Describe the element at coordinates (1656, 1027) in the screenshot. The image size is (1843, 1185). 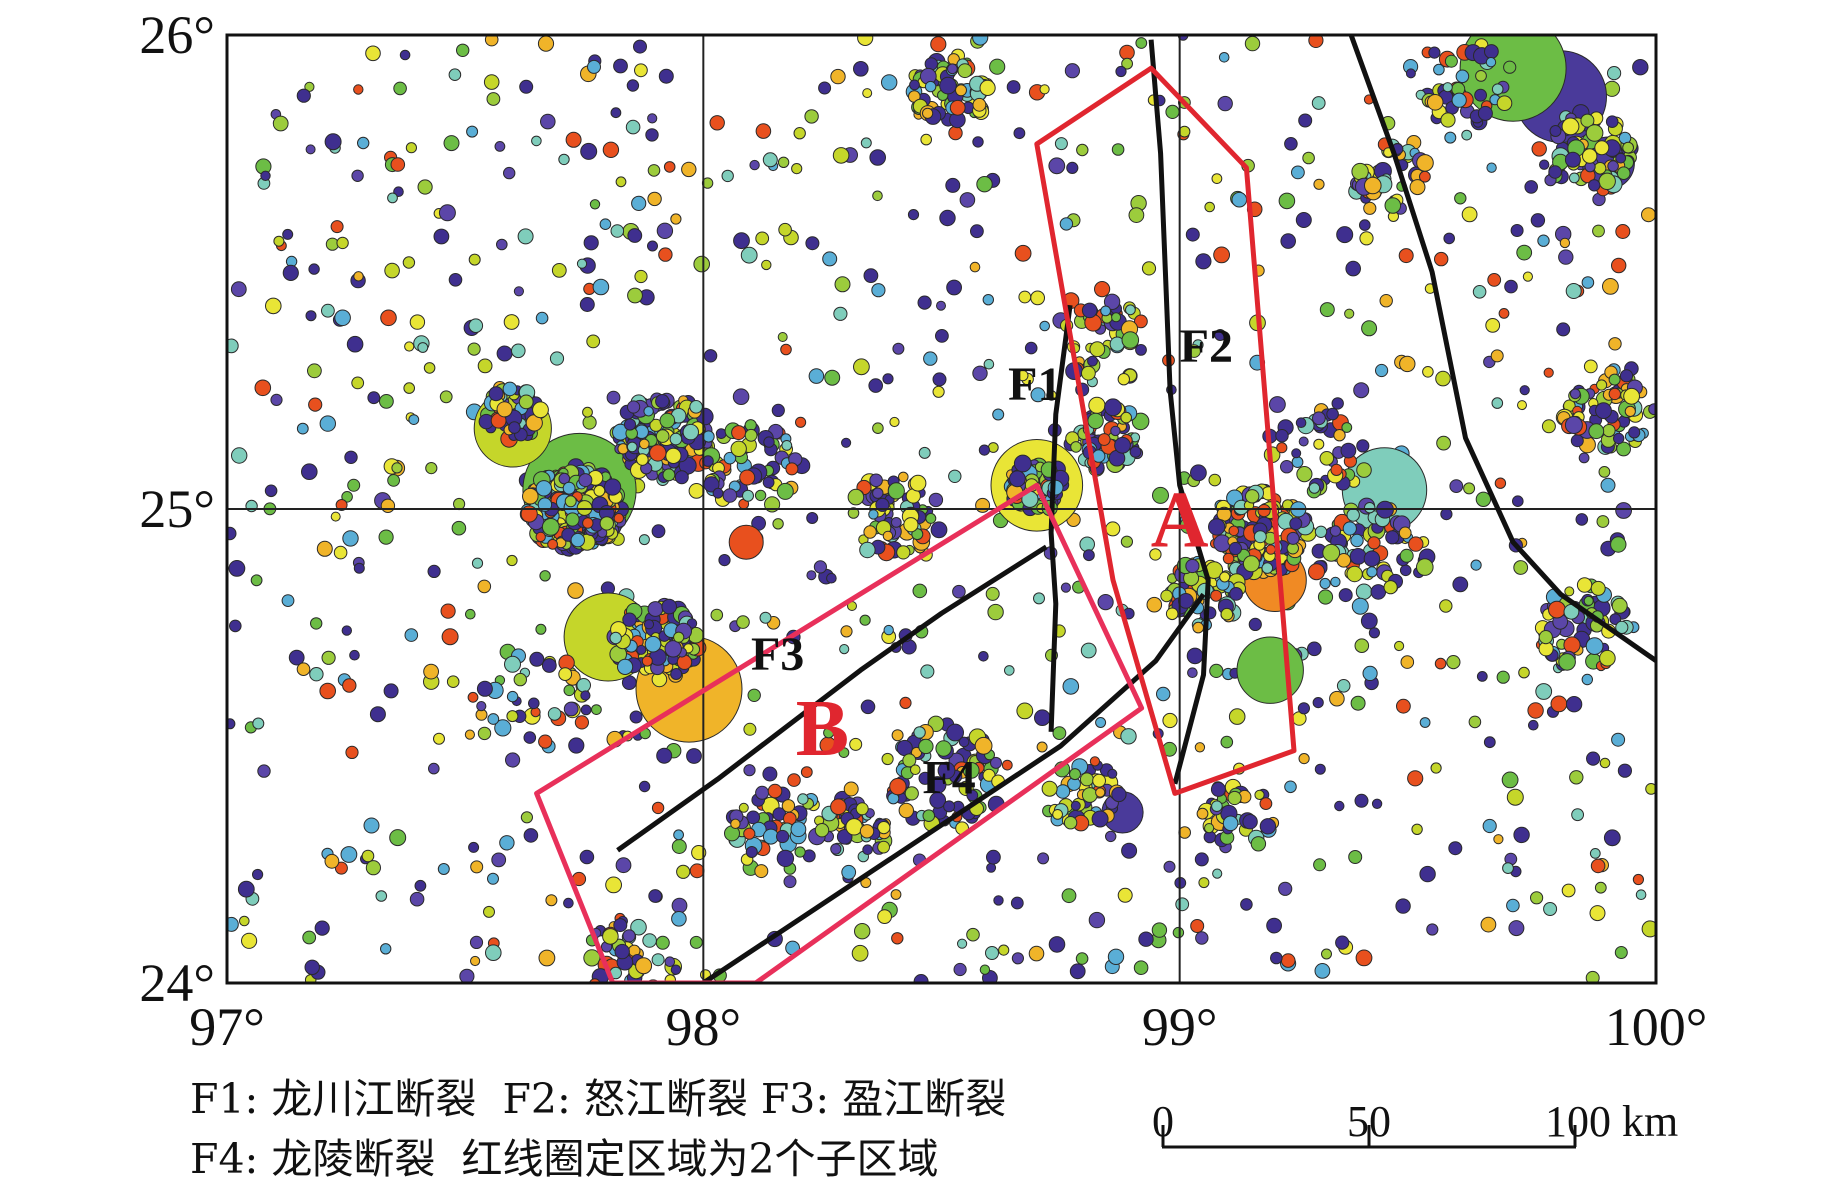
I see `lon-tick-label: 100°` at that location.